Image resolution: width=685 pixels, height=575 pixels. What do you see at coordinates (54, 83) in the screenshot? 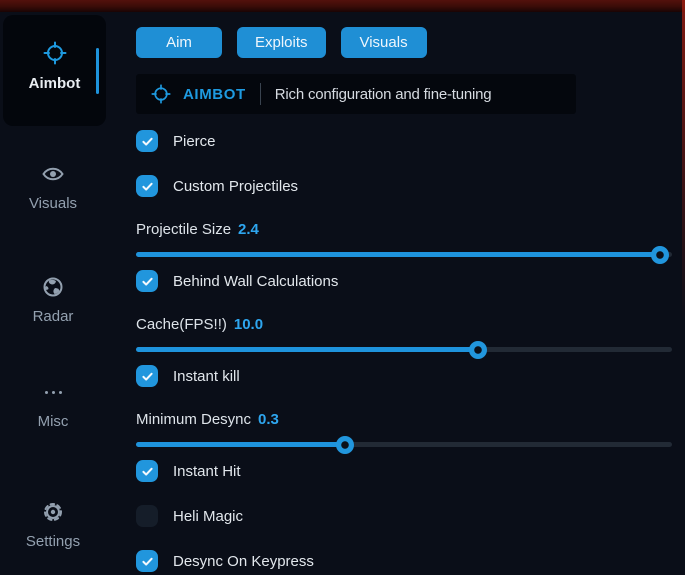
I see `sidebar-item-label: Aimbot` at bounding box center [54, 83].